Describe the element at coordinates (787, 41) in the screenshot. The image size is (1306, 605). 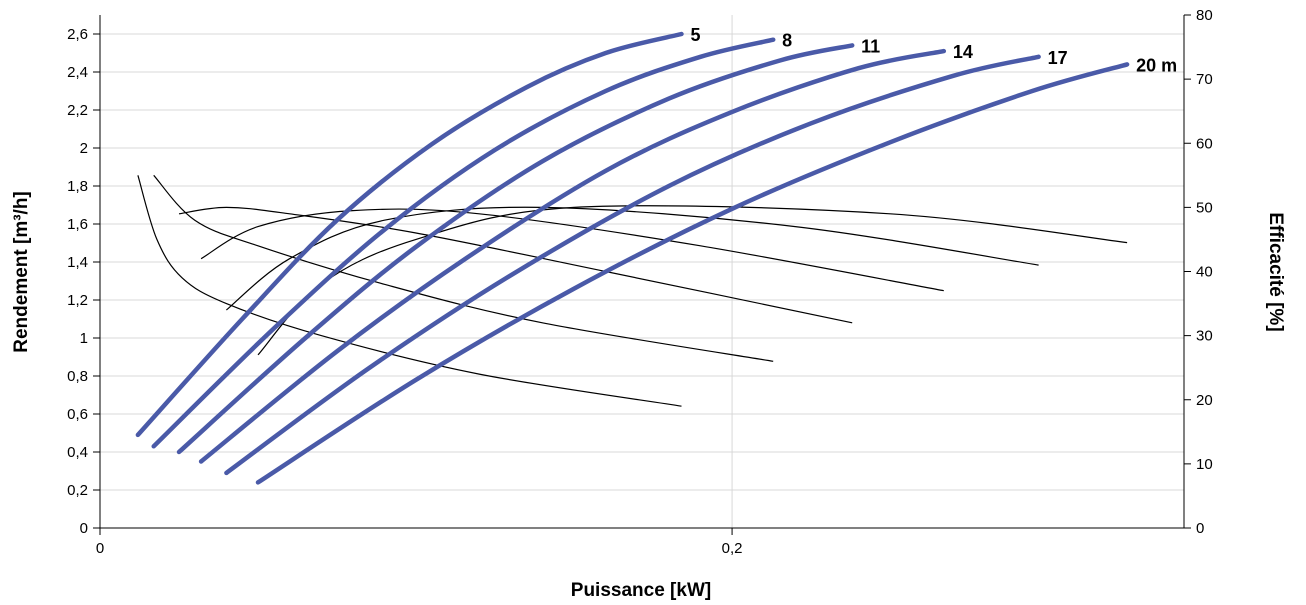
I see `curve-label: 8` at that location.